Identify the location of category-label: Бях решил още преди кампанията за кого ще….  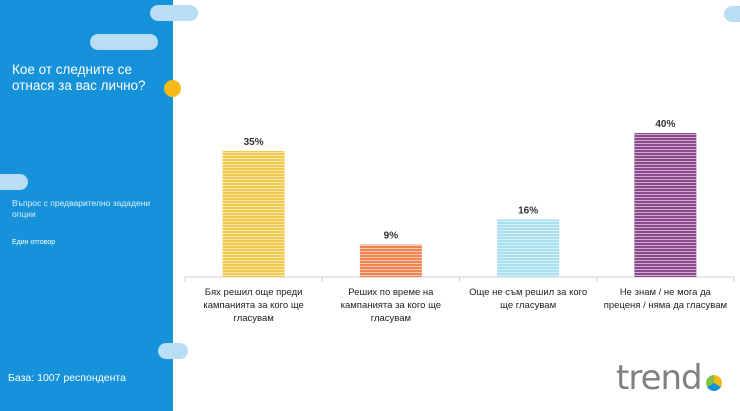
(253, 305).